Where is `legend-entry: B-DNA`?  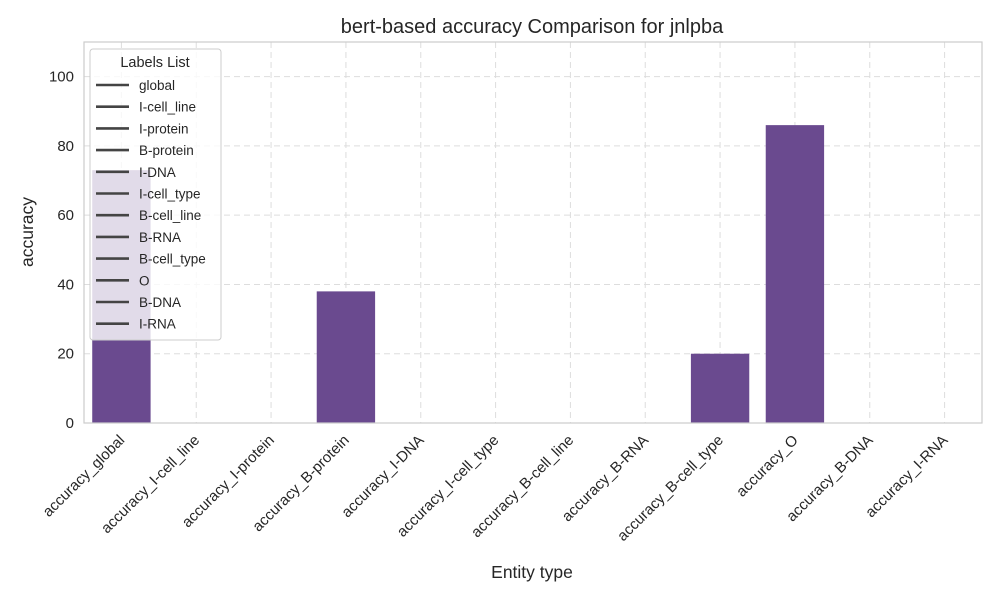 legend-entry: B-DNA is located at coordinates (160, 302).